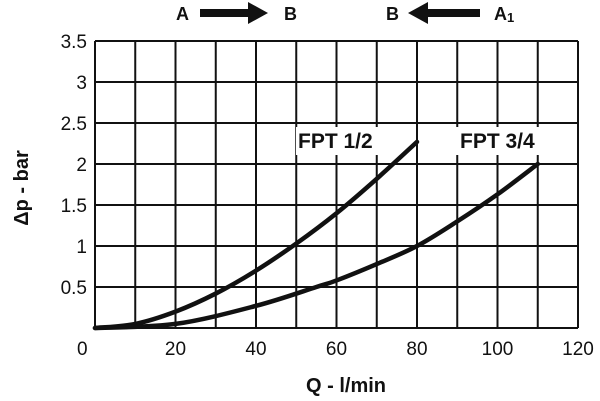 The image size is (600, 401). Describe the element at coordinates (81, 165) in the screenshot. I see `y-tick-label: 2` at that location.